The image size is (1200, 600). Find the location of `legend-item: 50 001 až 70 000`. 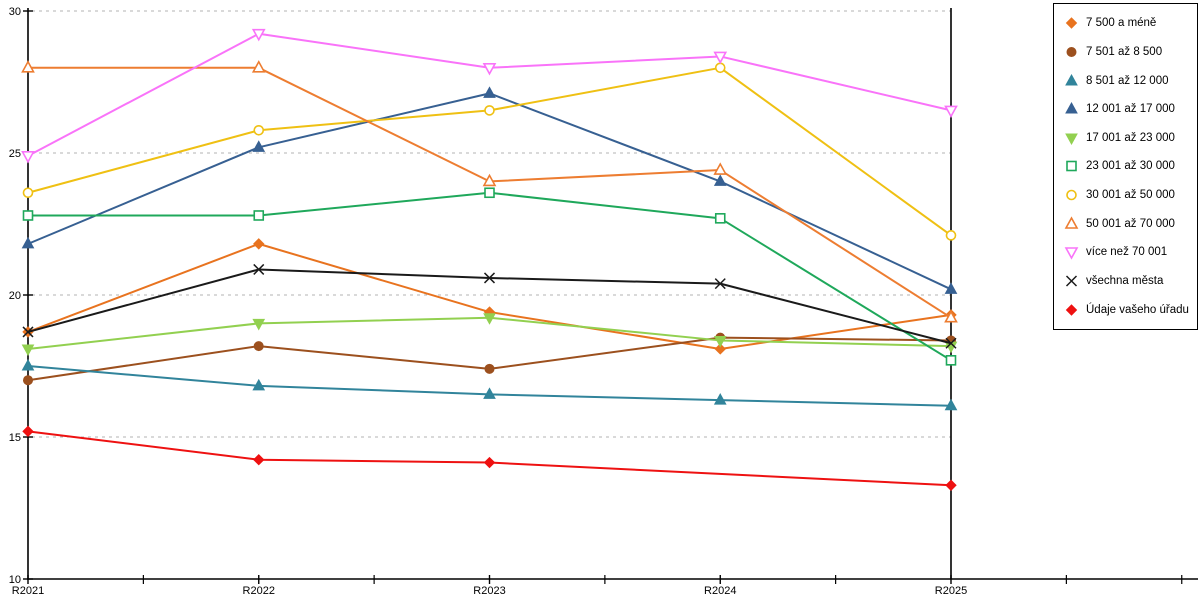

legend-item: 50 001 až 70 000 is located at coordinates (1129, 223).